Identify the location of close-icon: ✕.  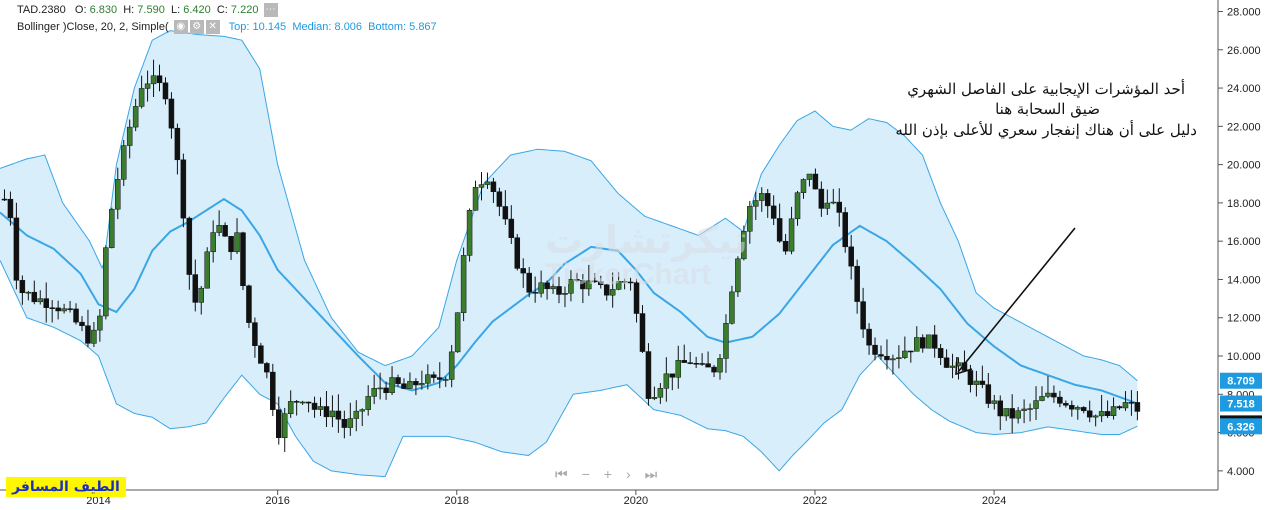
(212, 27).